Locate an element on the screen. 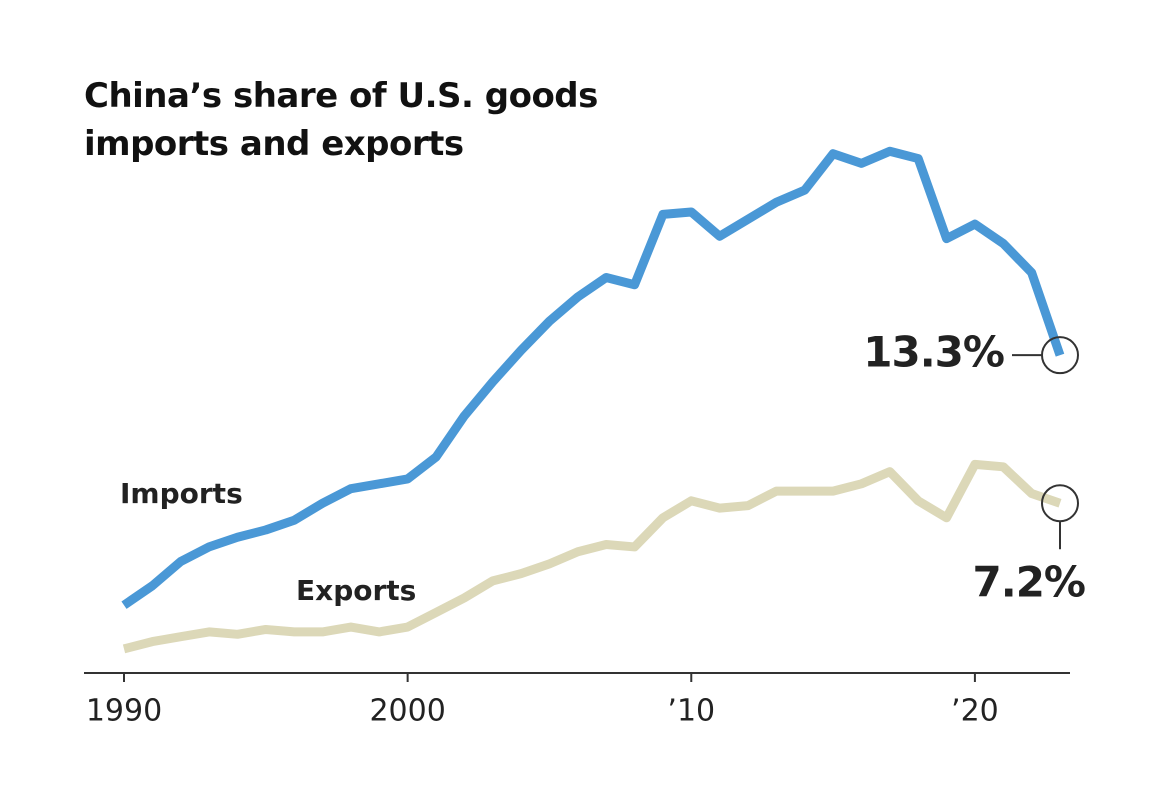  series-label: Imports is located at coordinates (181, 493).